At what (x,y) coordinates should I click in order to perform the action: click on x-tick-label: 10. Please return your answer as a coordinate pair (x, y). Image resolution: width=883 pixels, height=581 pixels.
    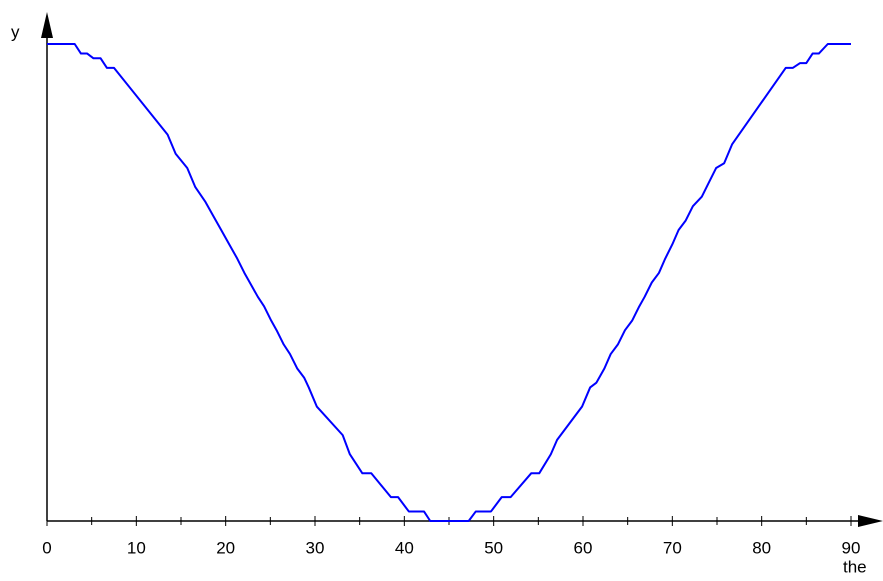
    Looking at the image, I should click on (136, 547).